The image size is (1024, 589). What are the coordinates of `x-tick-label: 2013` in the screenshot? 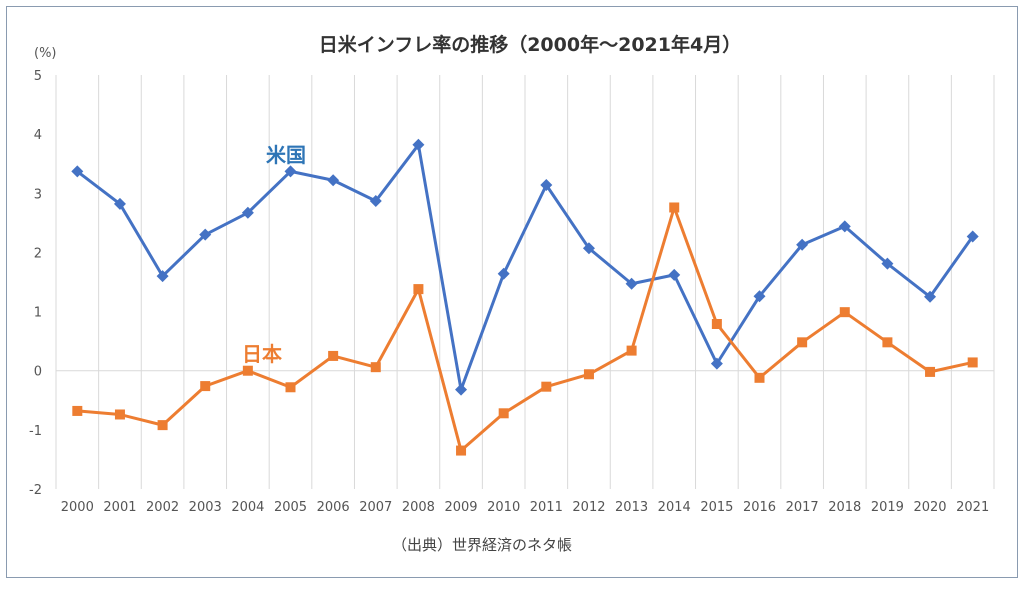 It's located at (631, 507).